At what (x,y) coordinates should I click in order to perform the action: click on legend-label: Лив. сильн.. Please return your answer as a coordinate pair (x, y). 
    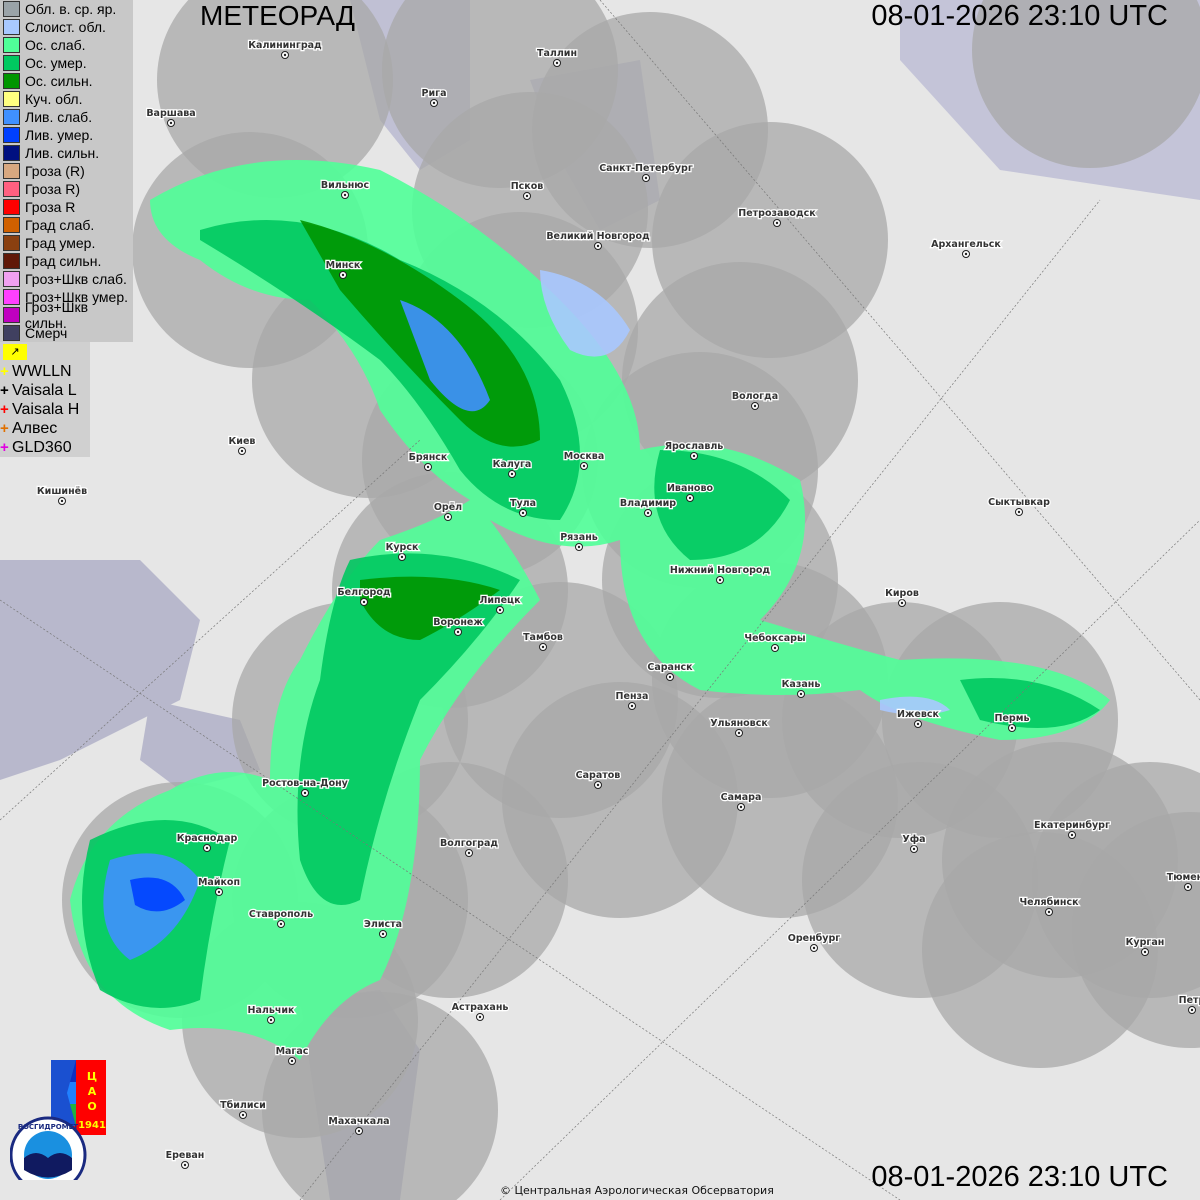
    Looking at the image, I should click on (62, 153).